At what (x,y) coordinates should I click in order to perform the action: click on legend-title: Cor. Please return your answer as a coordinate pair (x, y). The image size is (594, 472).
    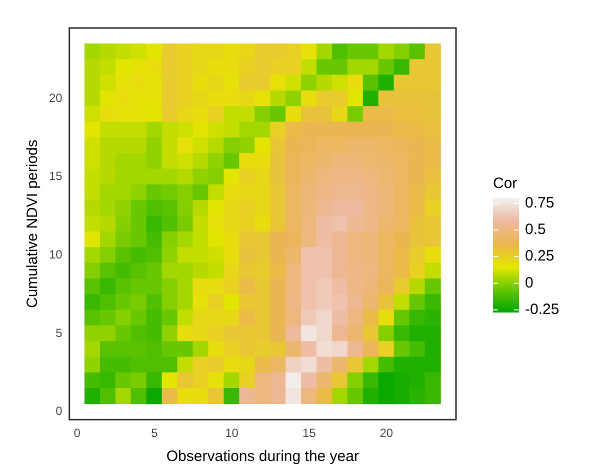
    Looking at the image, I should click on (505, 183).